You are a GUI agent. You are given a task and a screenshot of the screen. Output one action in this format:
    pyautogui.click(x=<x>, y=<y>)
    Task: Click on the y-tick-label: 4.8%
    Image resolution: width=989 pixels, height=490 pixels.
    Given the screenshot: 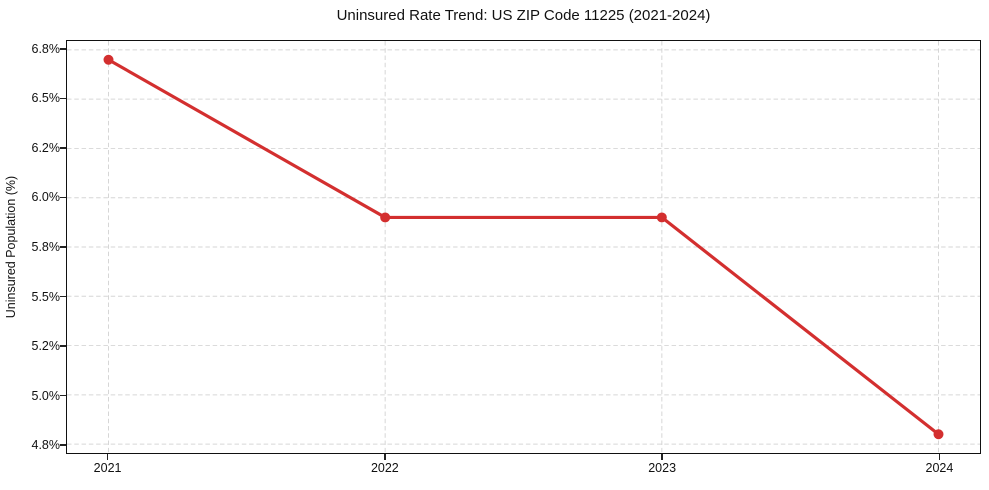 What is the action you would take?
    pyautogui.click(x=46, y=445)
    